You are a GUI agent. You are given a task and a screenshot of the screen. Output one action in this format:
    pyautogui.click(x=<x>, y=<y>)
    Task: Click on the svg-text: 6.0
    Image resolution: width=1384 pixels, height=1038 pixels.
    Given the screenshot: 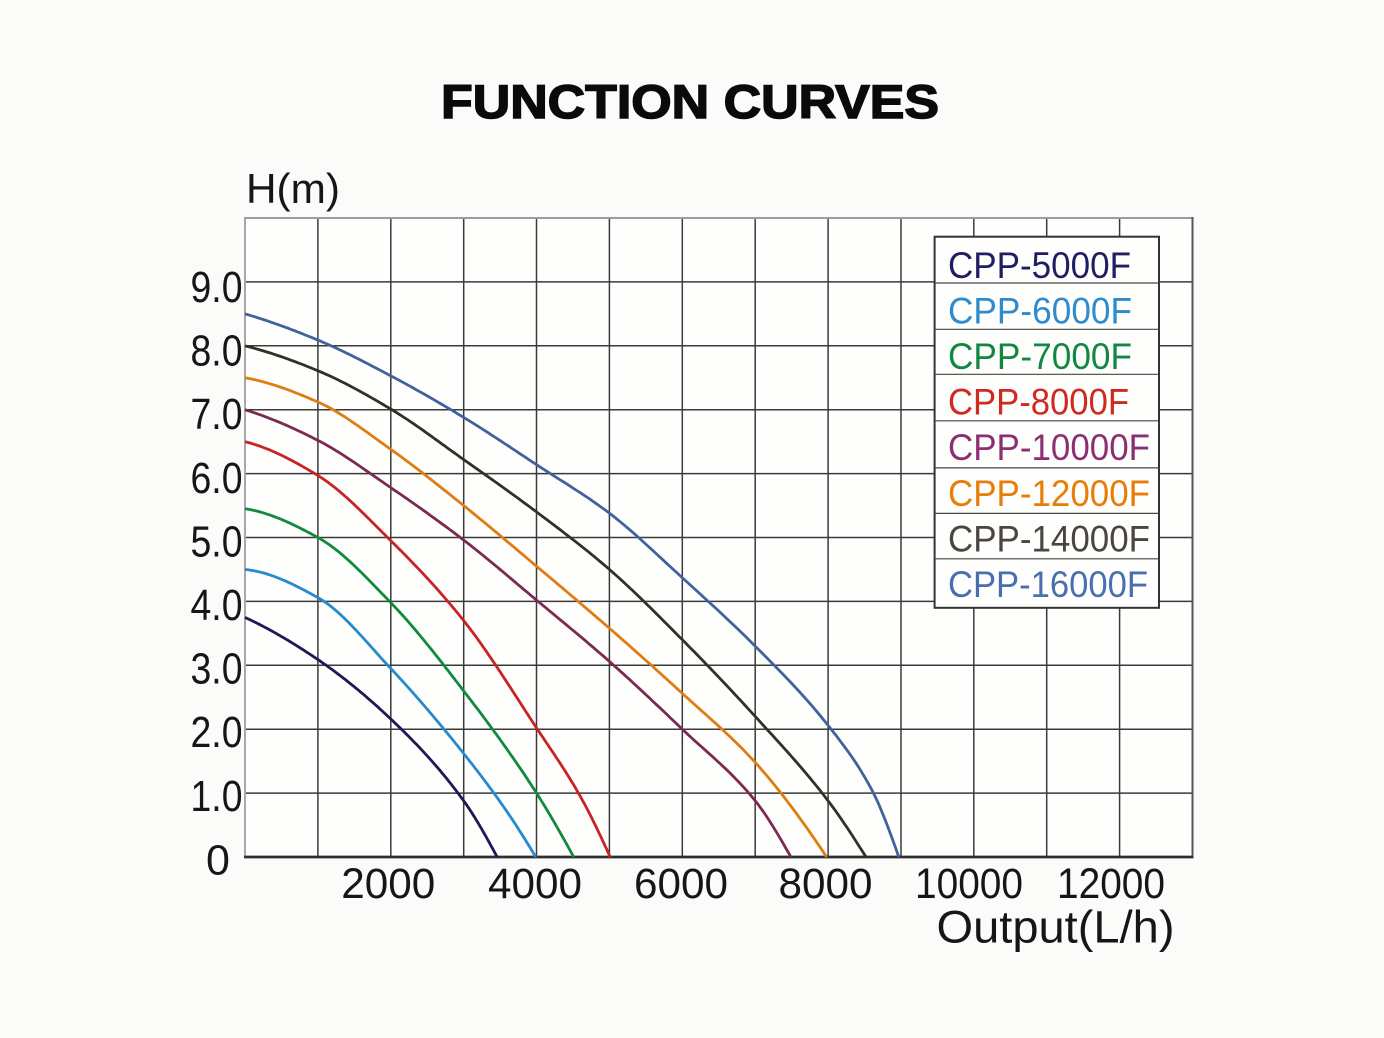 What is the action you would take?
    pyautogui.click(x=217, y=478)
    